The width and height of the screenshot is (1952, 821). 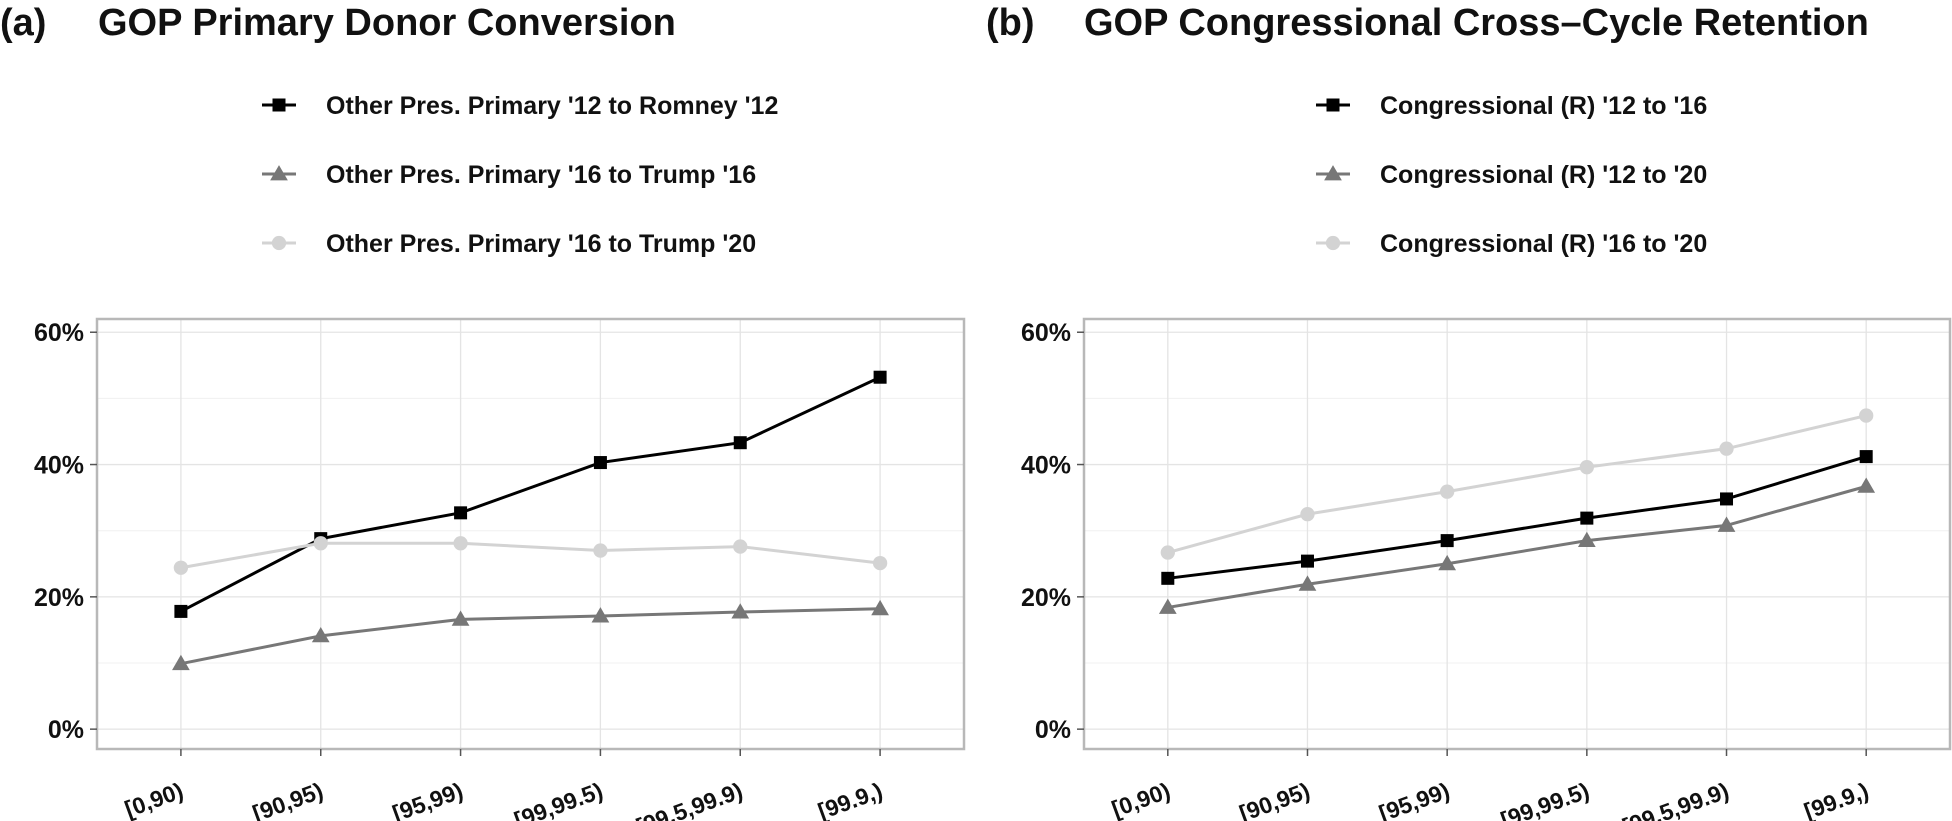 I want to click on legend-label: Other Pres. Primary '16 to Trump '20, so click(x=541, y=244).